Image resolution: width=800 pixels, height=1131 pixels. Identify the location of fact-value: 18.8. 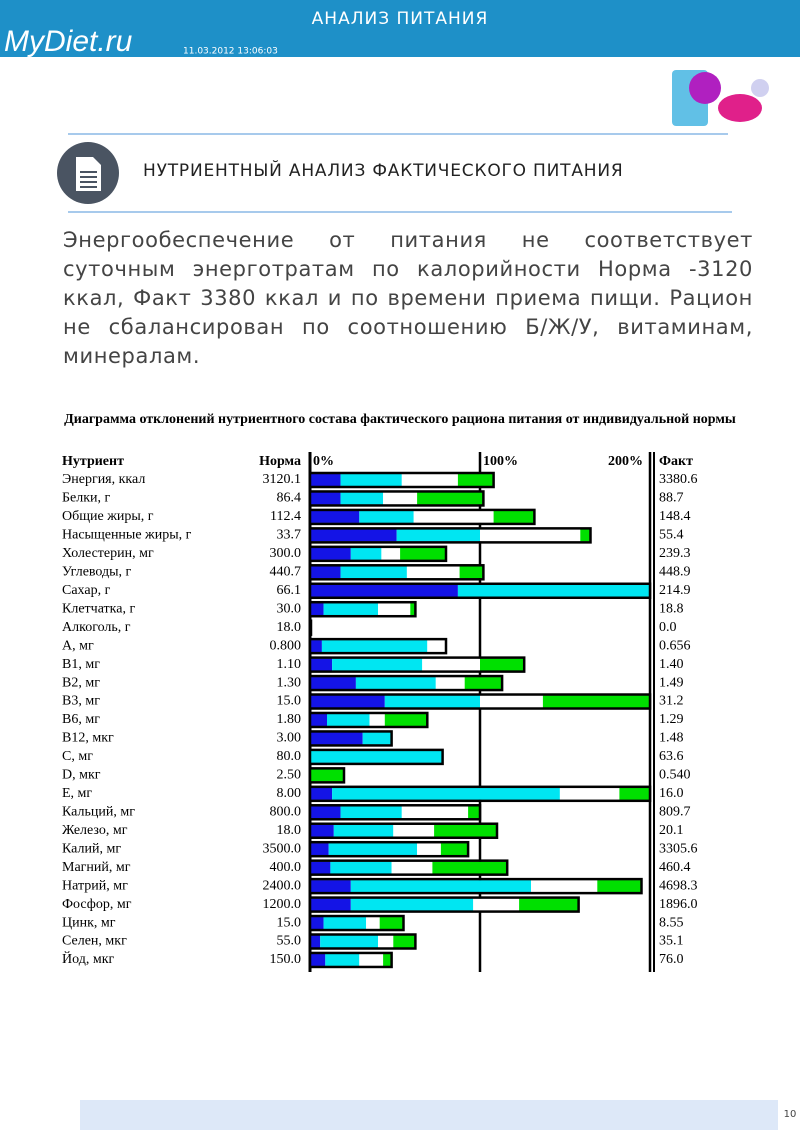
(671, 608).